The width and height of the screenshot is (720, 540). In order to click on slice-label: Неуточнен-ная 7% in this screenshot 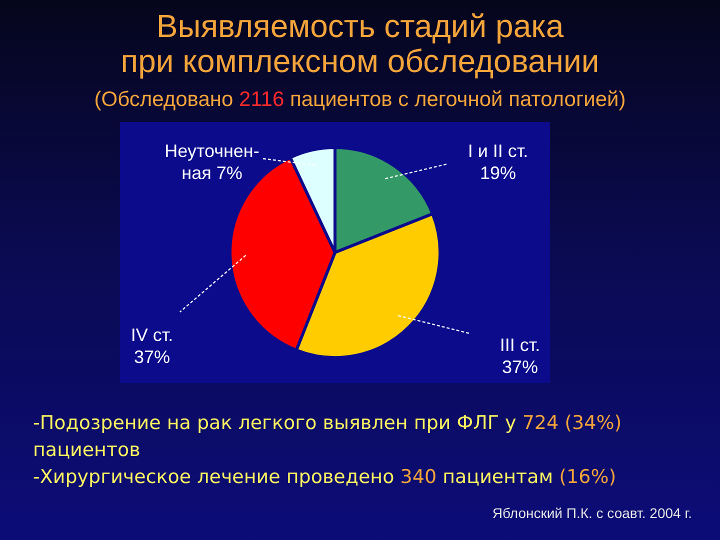, I will do `click(212, 162)`.